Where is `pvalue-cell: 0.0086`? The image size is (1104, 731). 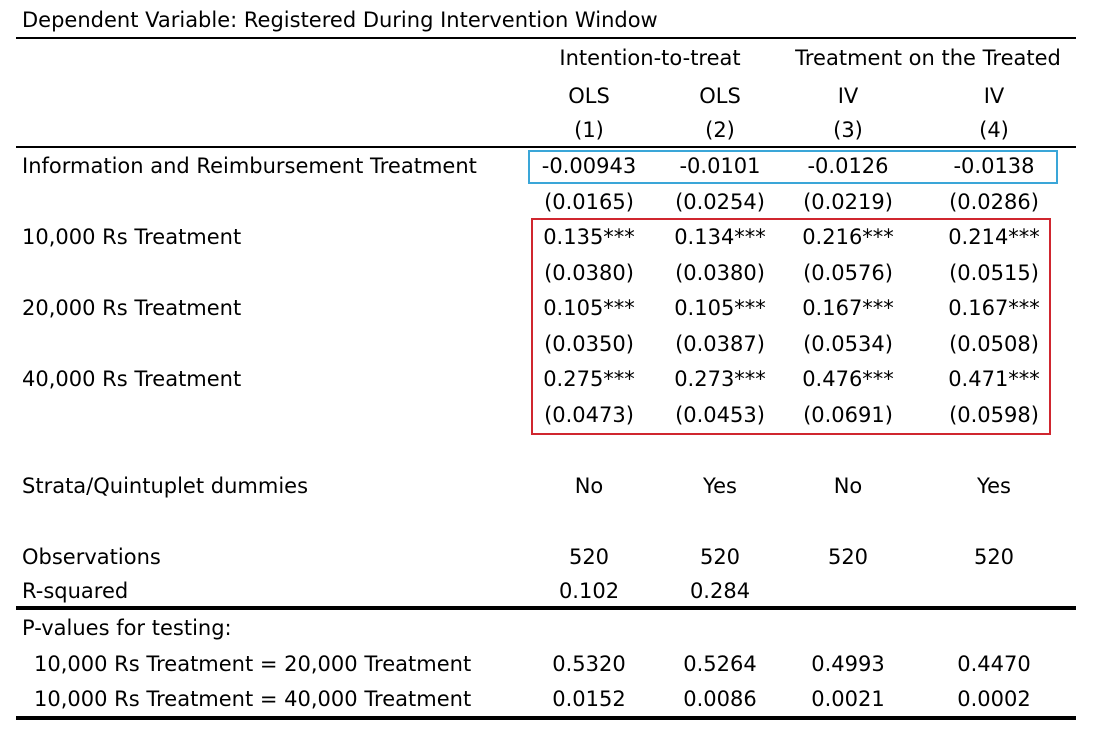
pvalue-cell: 0.0086 is located at coordinates (720, 699).